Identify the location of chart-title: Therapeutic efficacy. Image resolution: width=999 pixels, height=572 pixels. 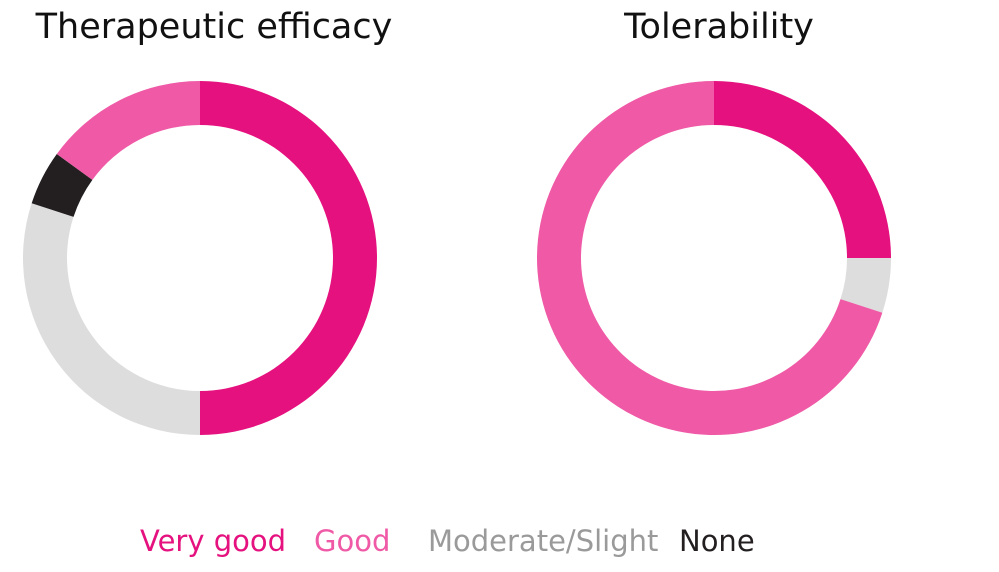
(214, 27).